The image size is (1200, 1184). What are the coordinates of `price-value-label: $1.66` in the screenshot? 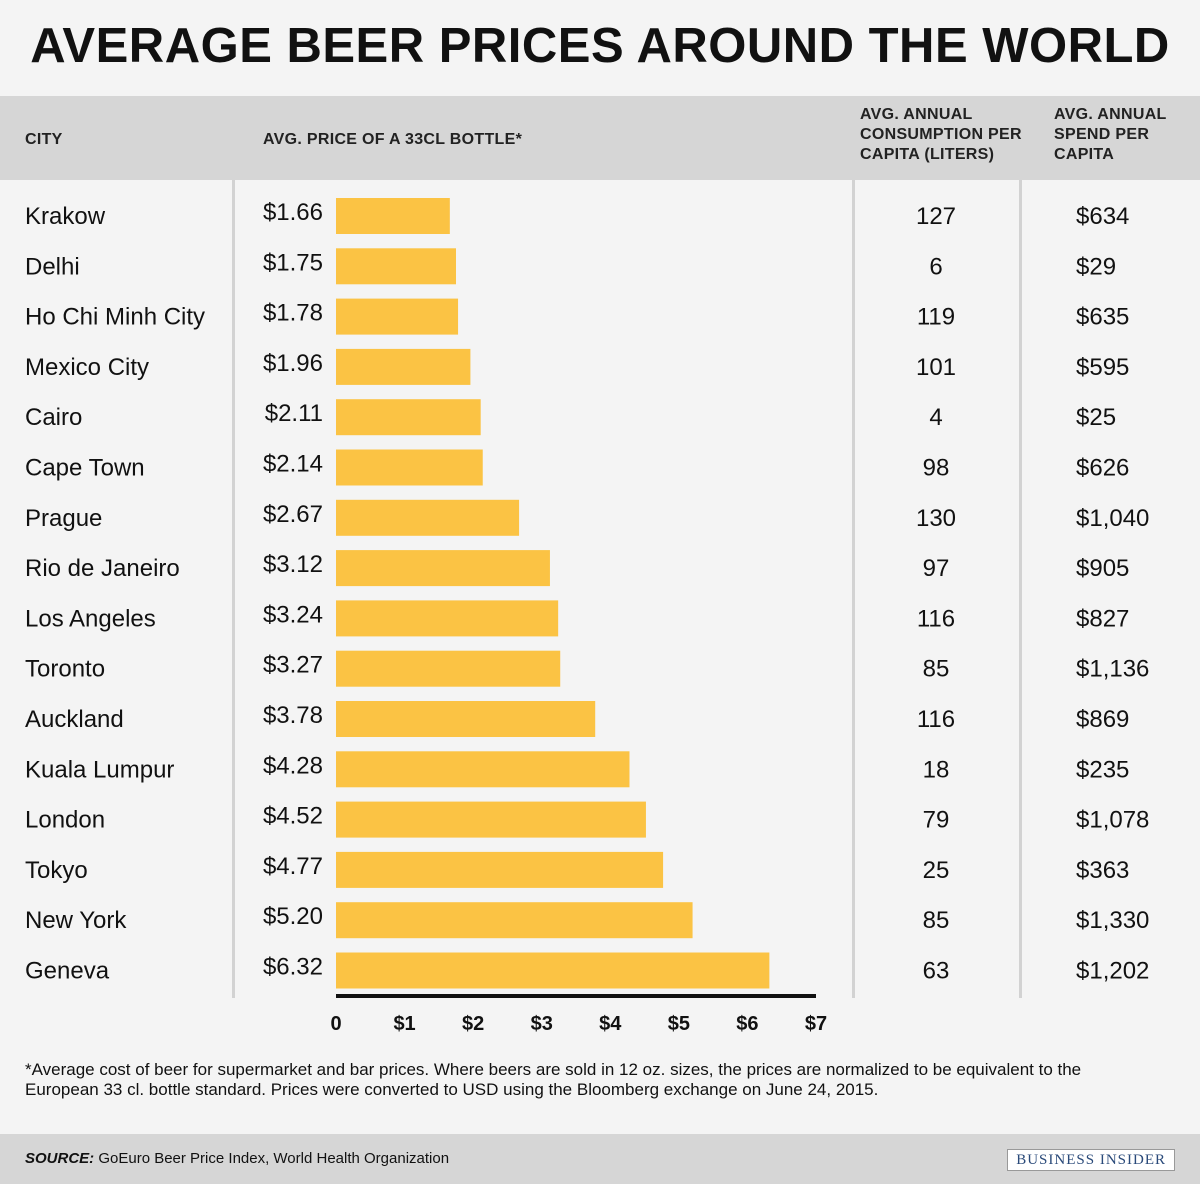 It's located at (293, 212).